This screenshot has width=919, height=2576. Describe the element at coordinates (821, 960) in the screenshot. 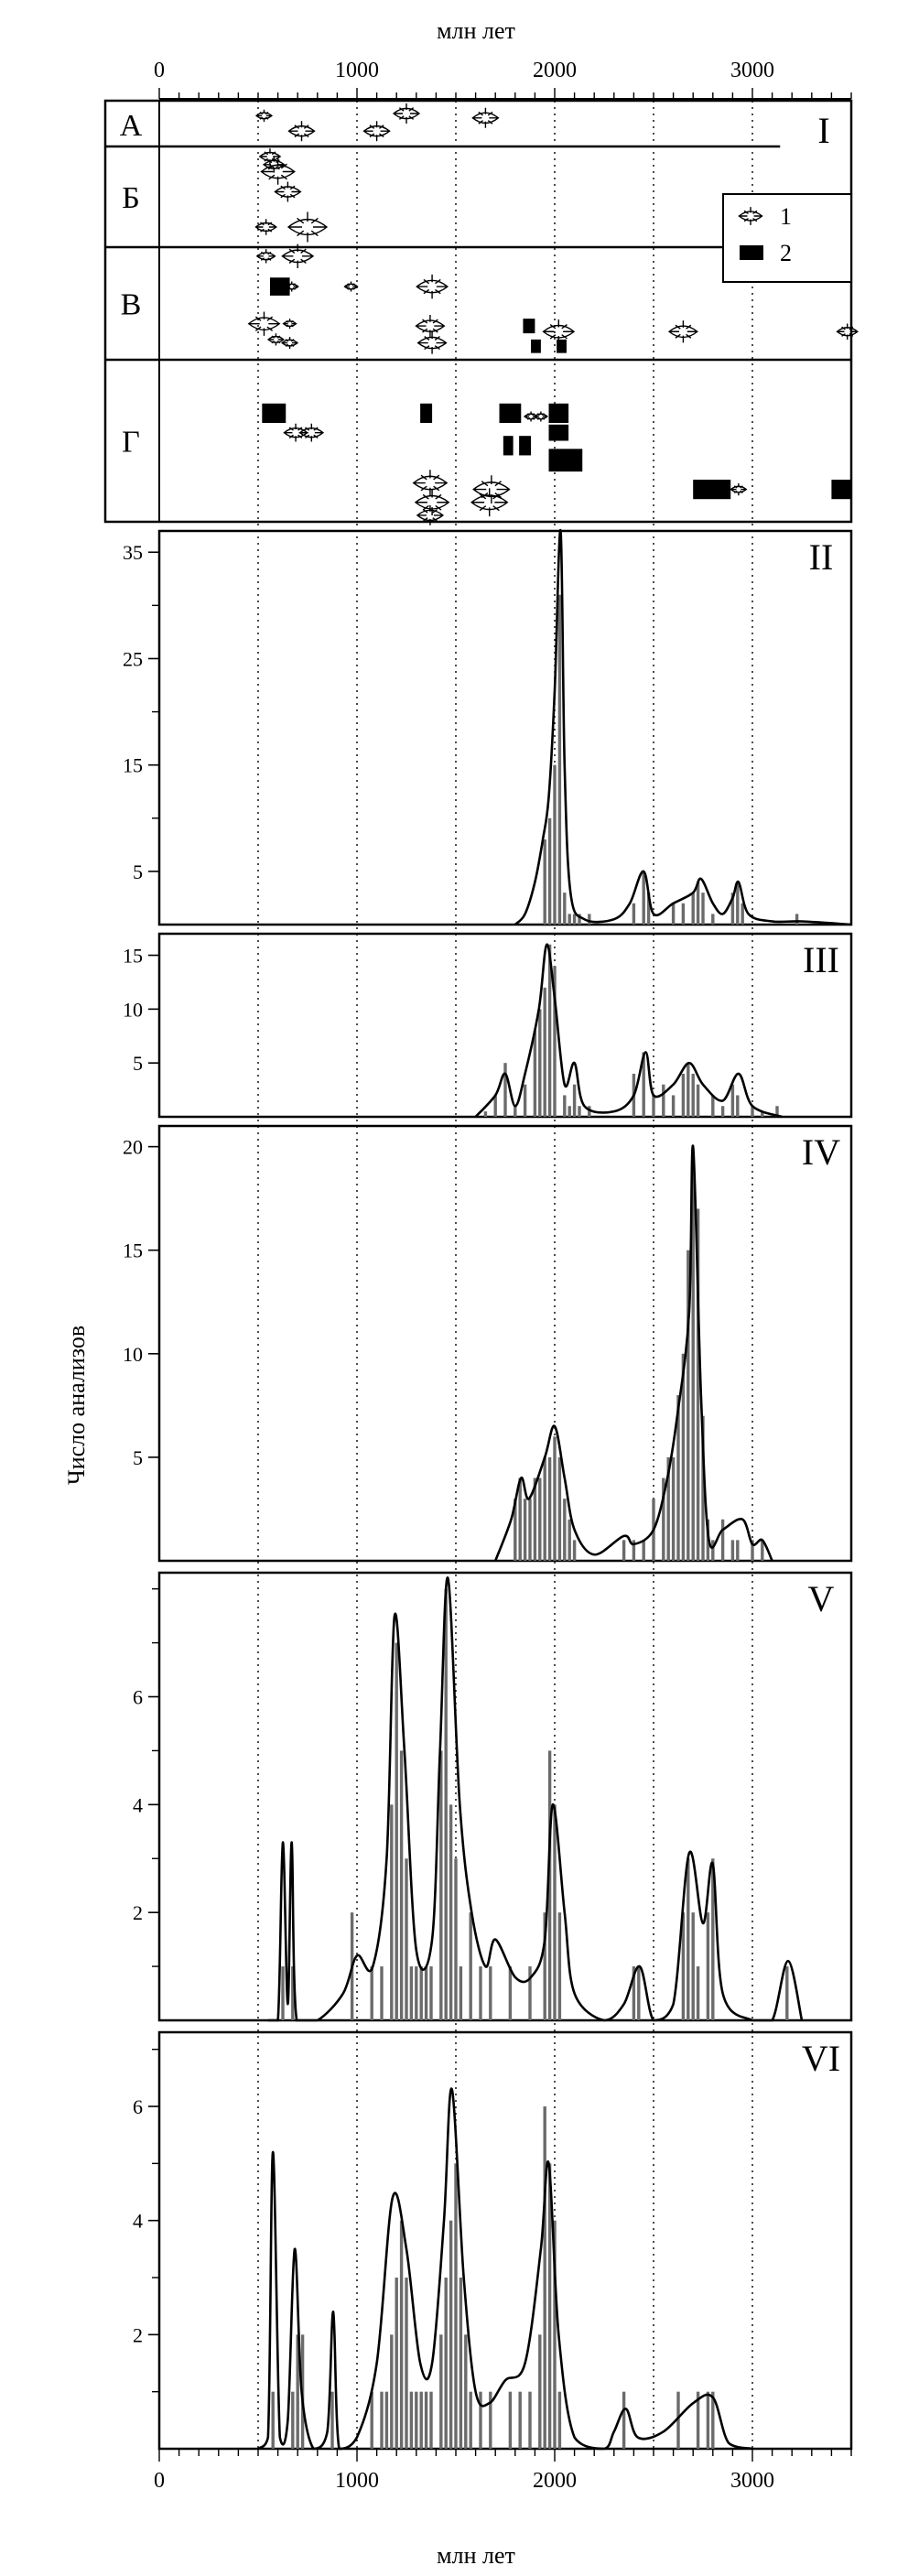

I see `panel-label: III` at that location.